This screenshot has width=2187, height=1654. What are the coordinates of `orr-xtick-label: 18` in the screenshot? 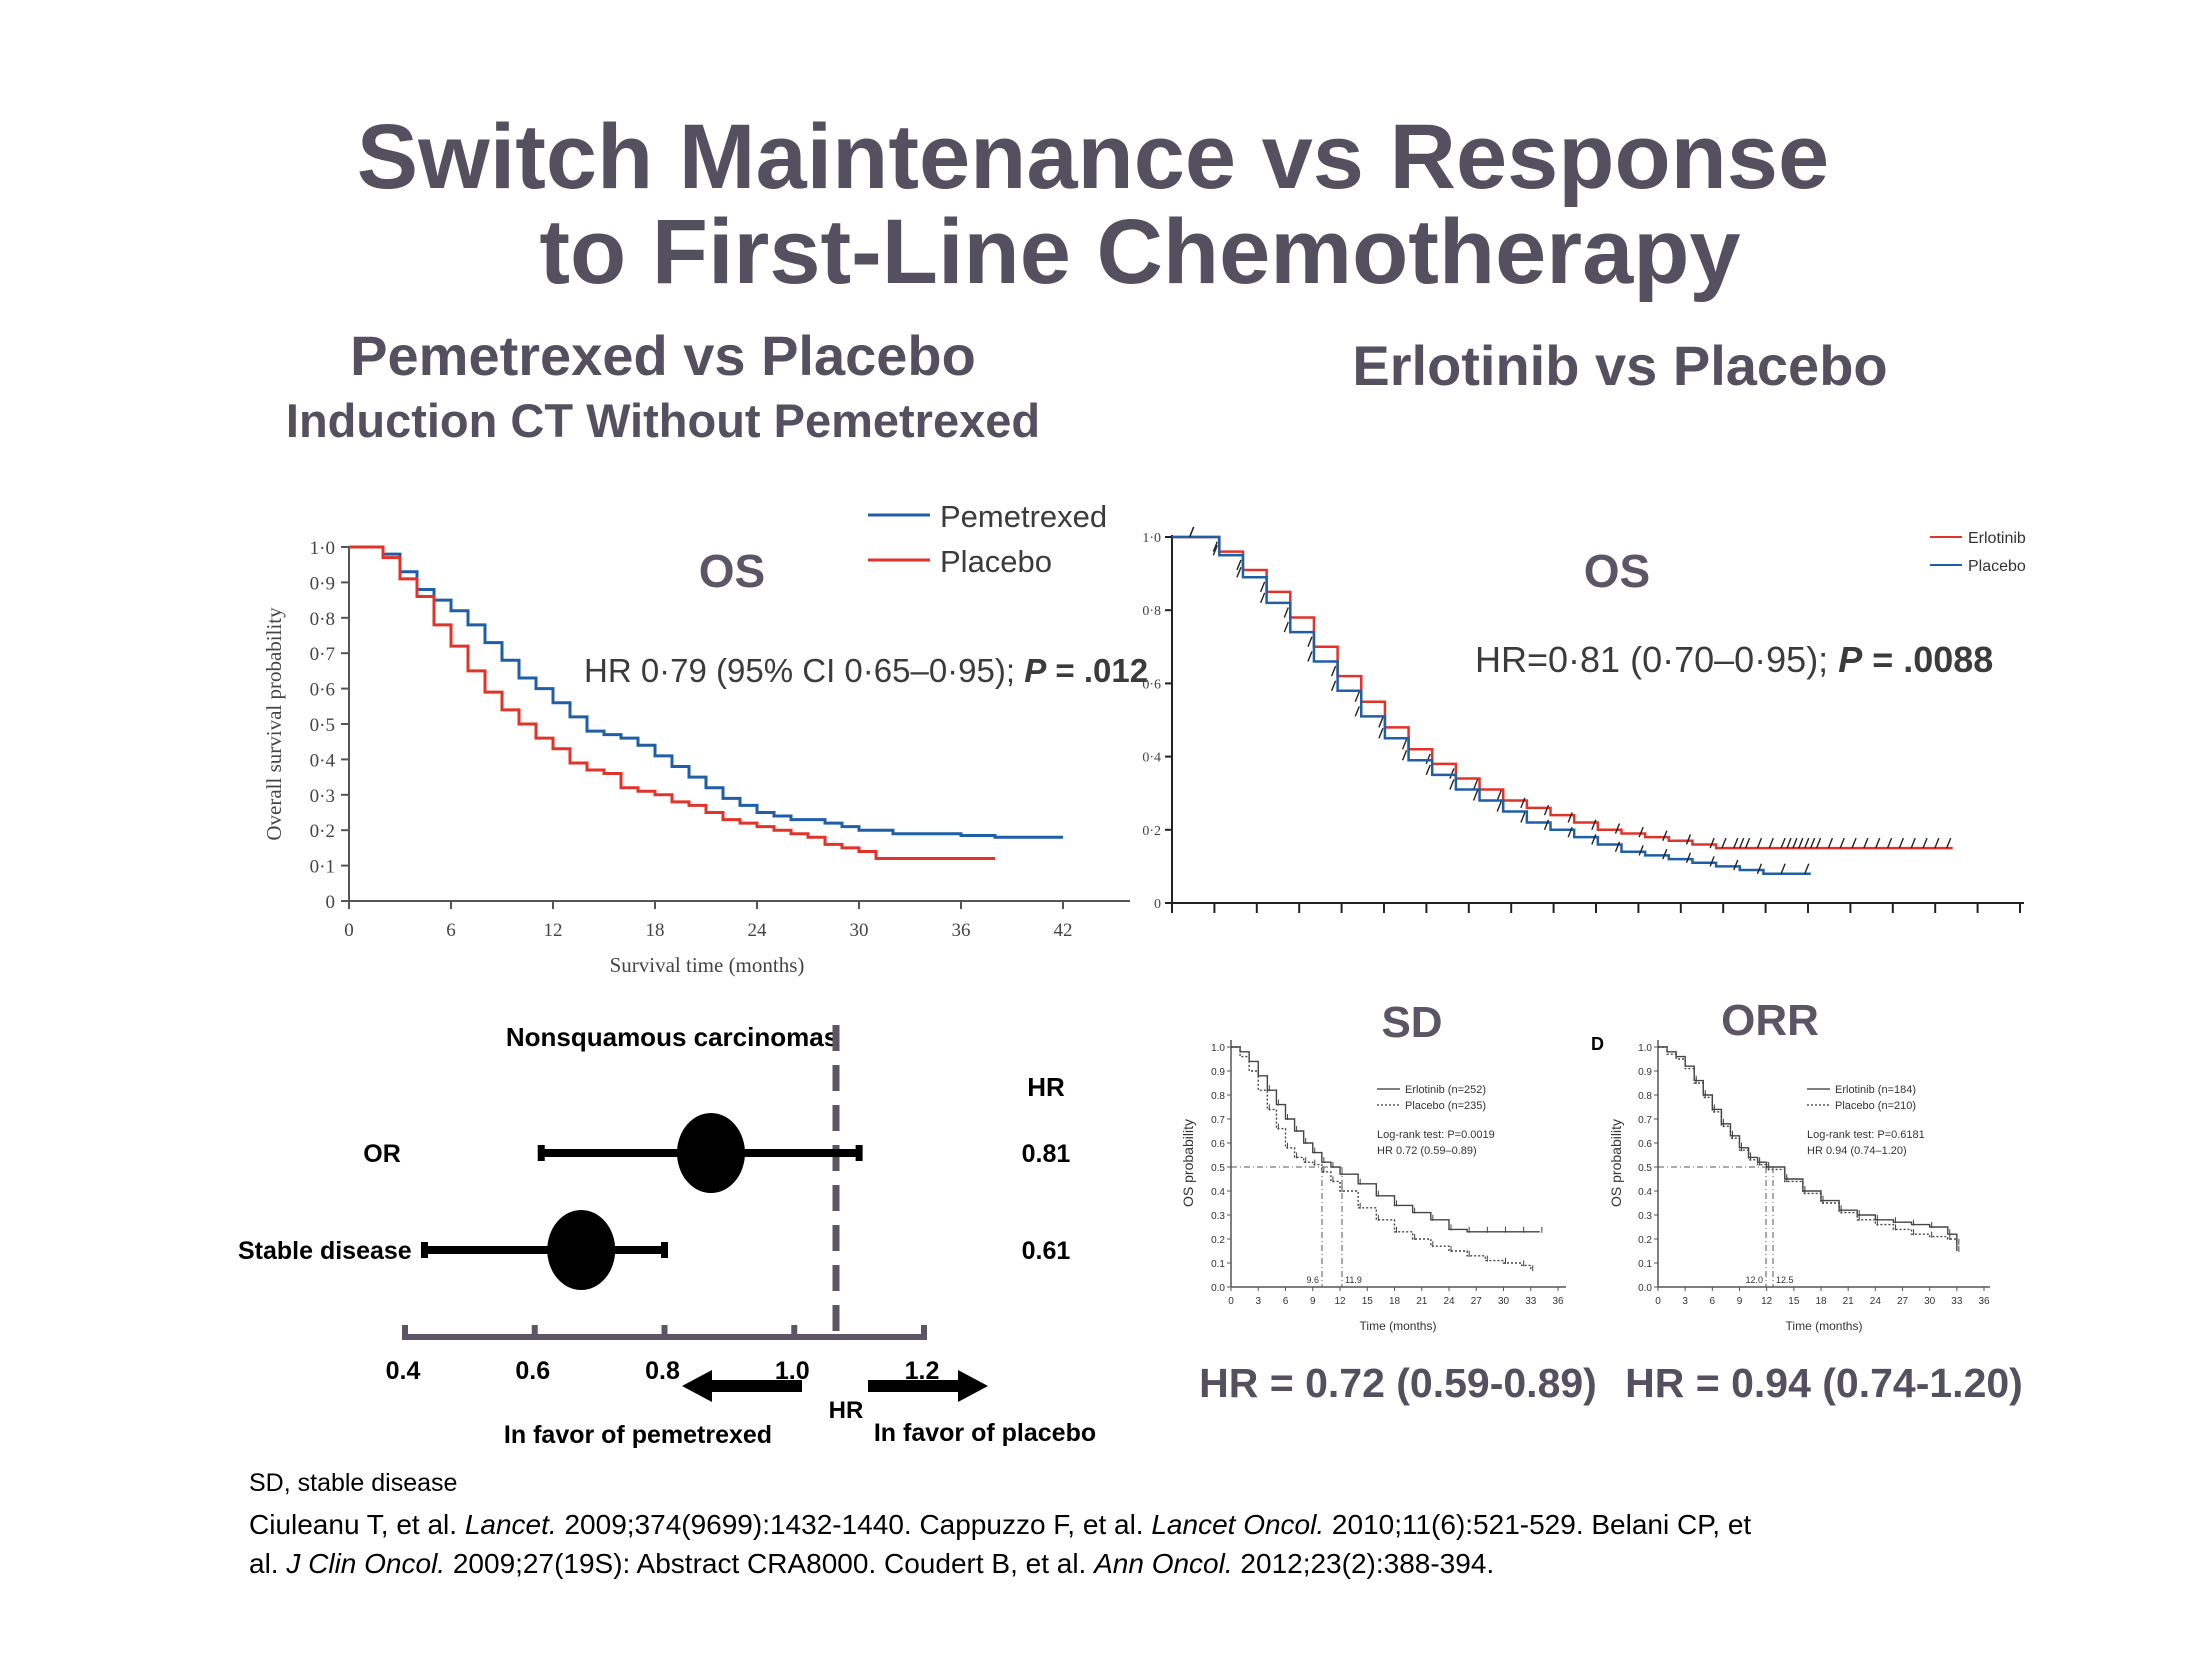 It's located at (1821, 1301).